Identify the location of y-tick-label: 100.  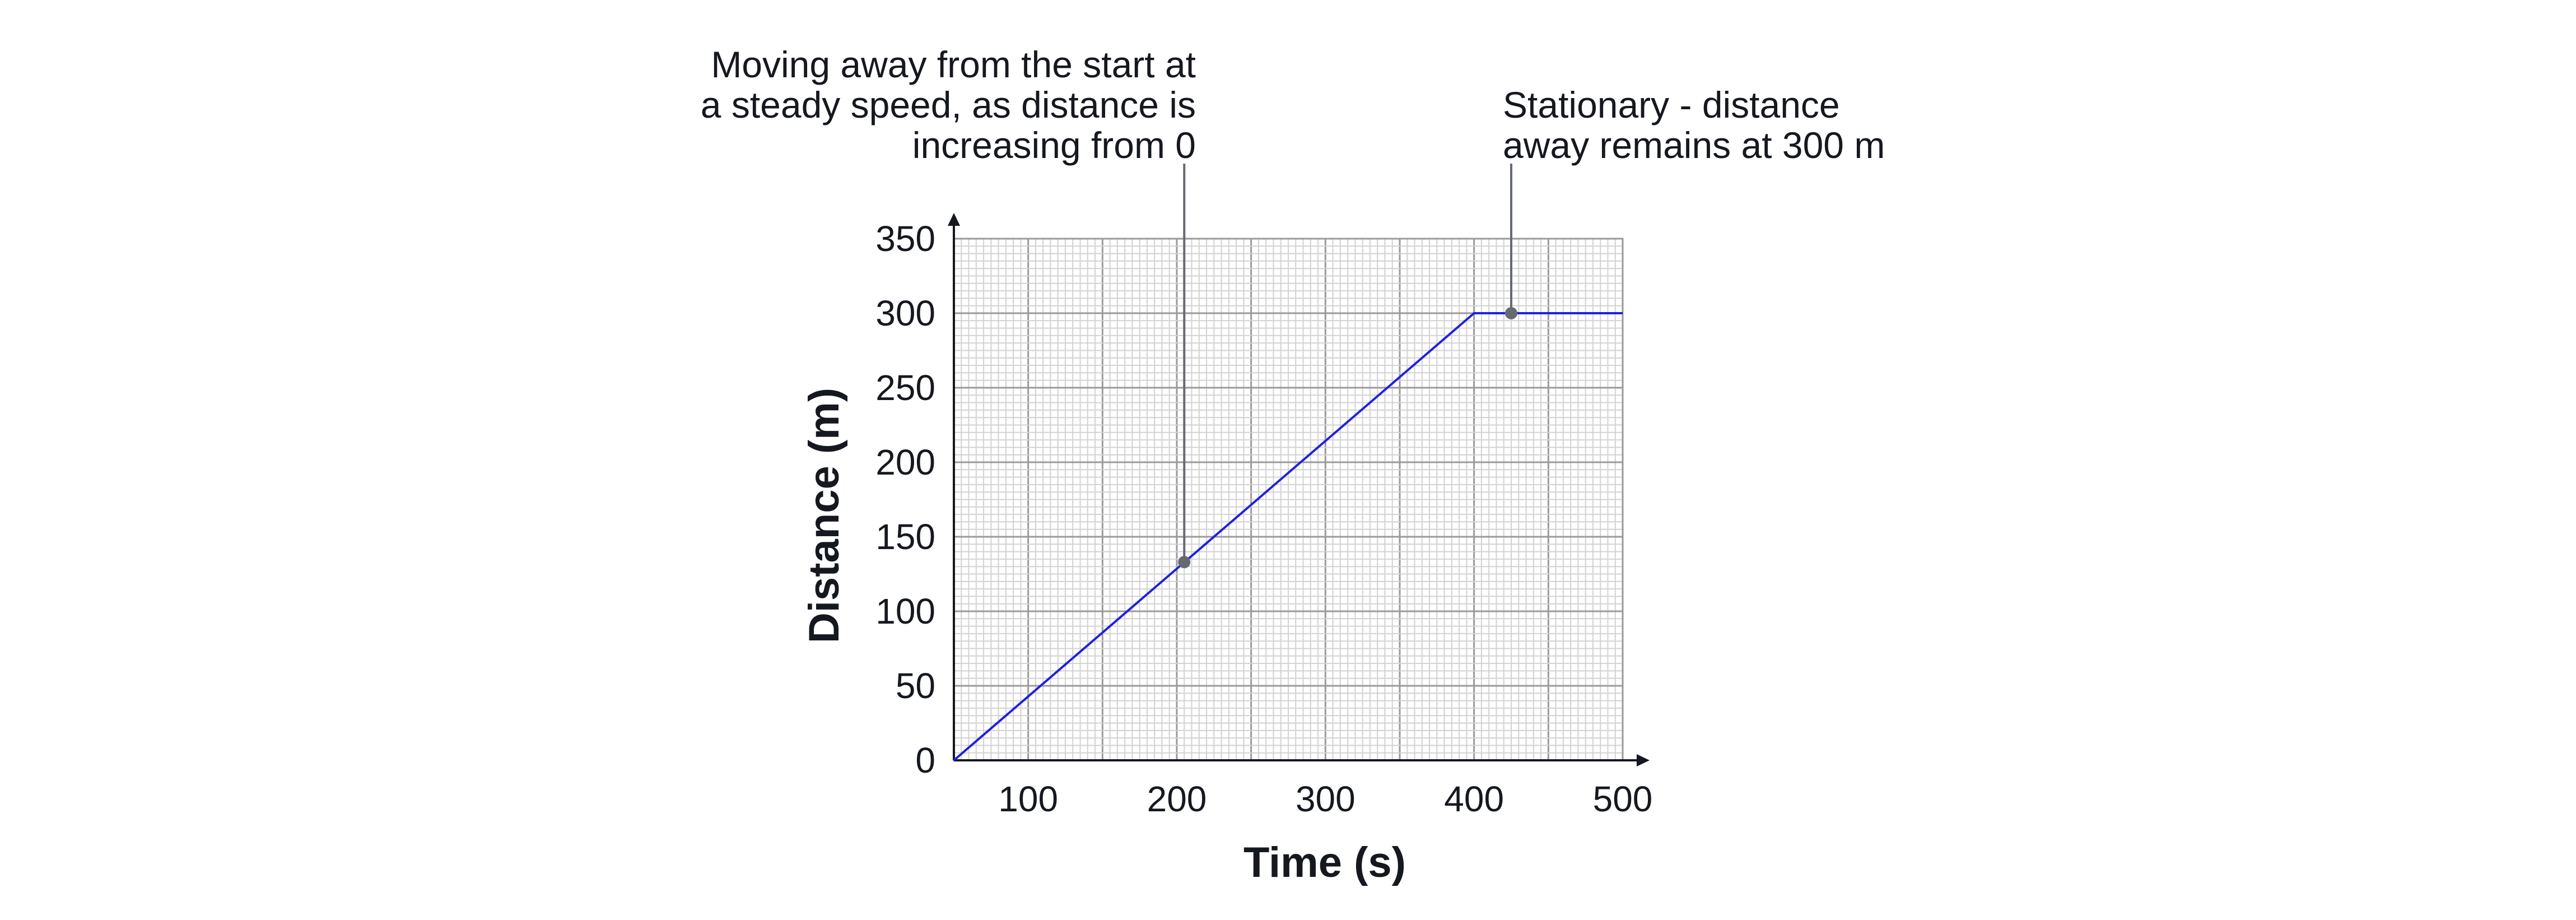
(905, 611).